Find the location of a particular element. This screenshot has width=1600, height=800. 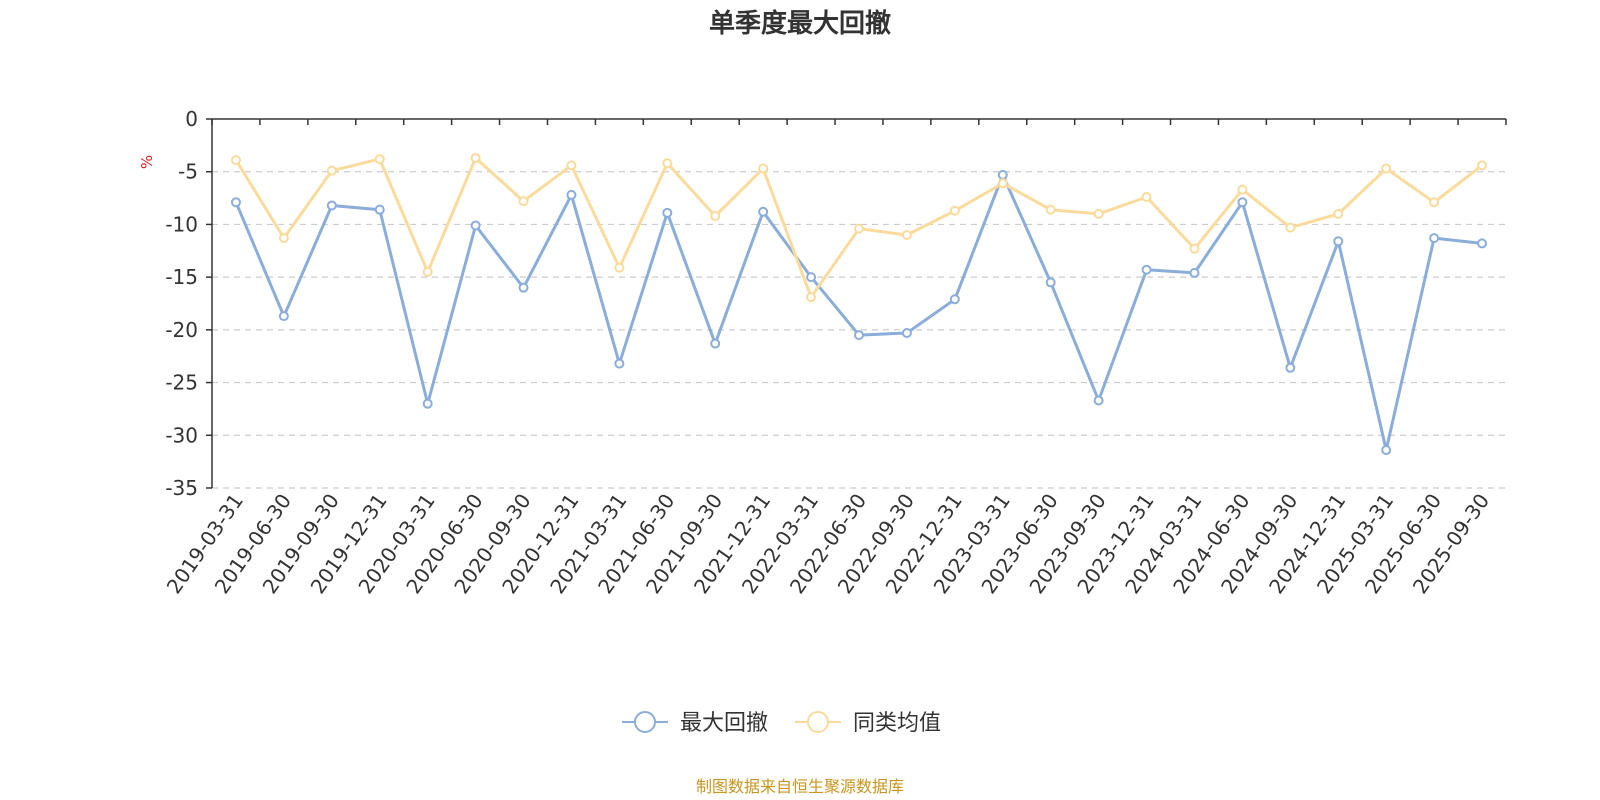

legend-item-1: 最大回撤 is located at coordinates (695, 723).